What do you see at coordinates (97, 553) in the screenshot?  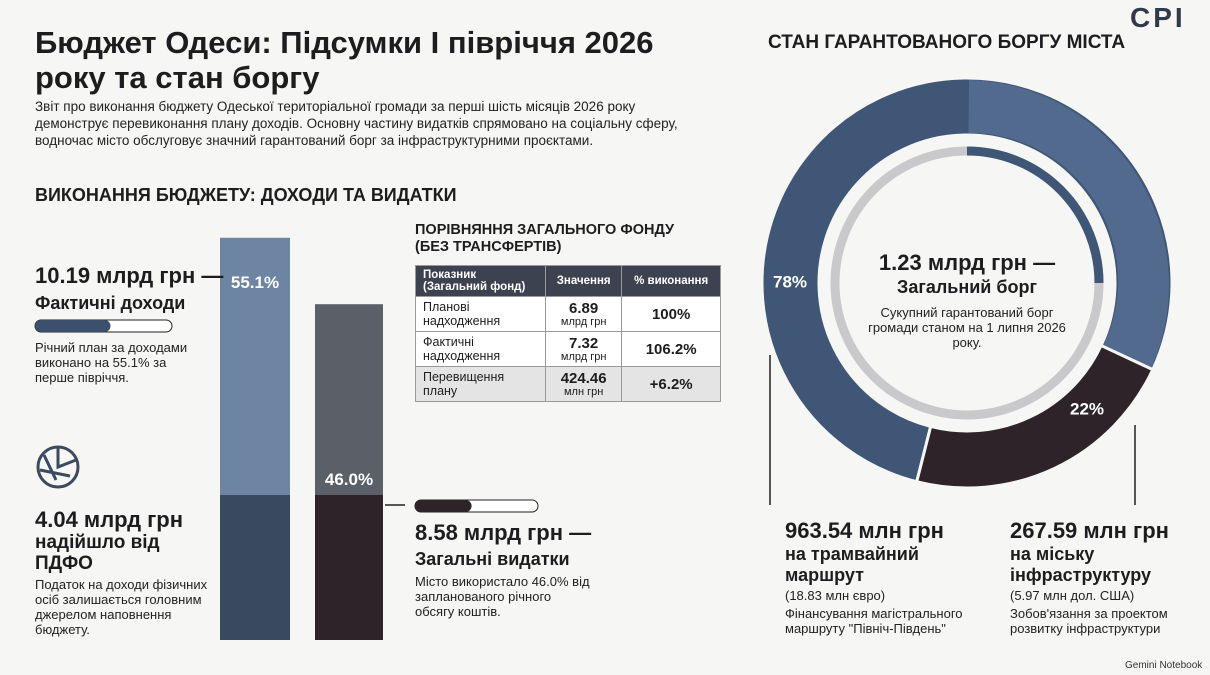 I see `label: надійшло від ПДФО` at bounding box center [97, 553].